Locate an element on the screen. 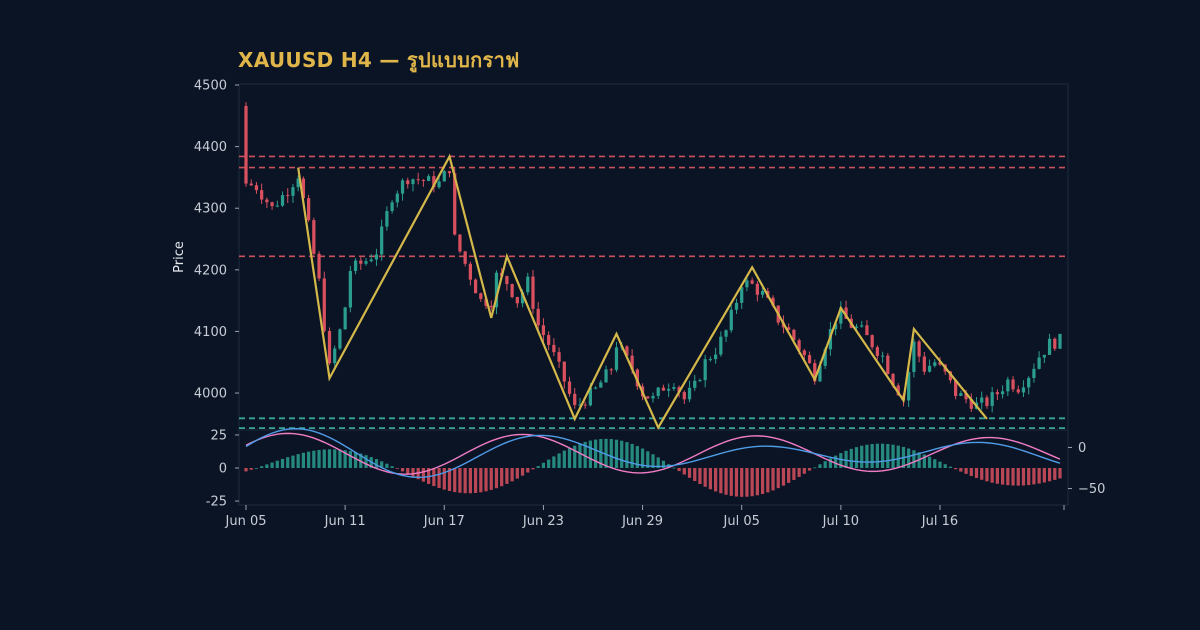 The width and height of the screenshot is (1200, 630). x-tick-label: Jul 05 is located at coordinates (741, 521).